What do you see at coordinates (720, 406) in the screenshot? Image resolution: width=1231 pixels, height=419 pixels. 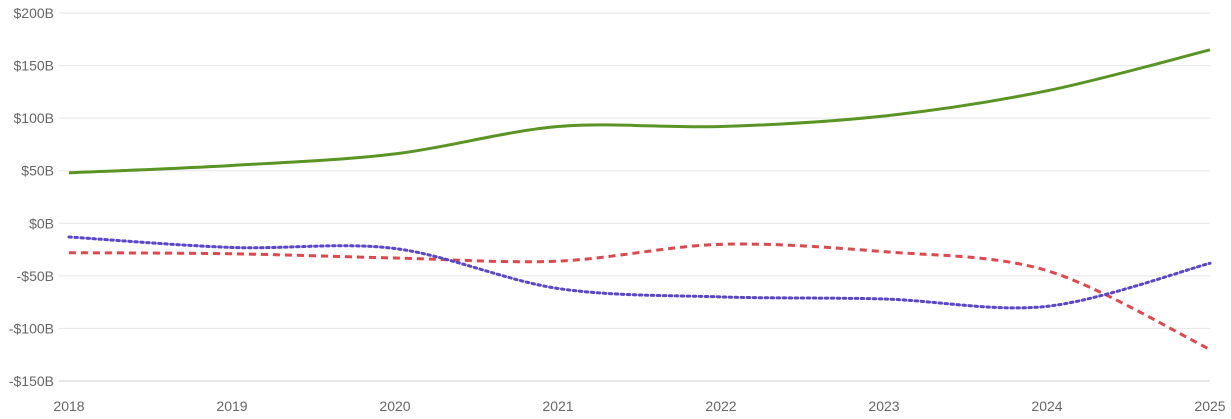 I see `x-tick-label: 2022` at bounding box center [720, 406].